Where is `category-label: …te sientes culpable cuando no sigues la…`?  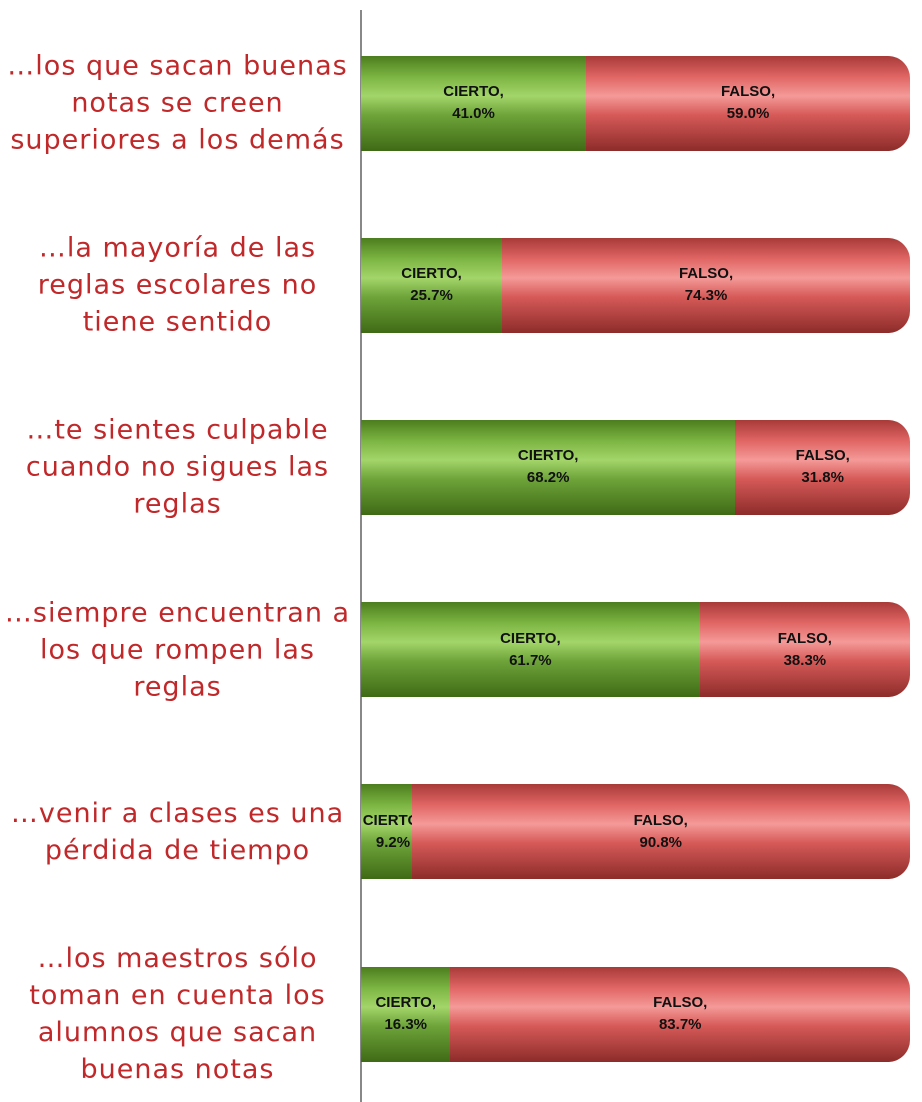 category-label: …te sientes culpable cuando no sigues la… is located at coordinates (177, 467).